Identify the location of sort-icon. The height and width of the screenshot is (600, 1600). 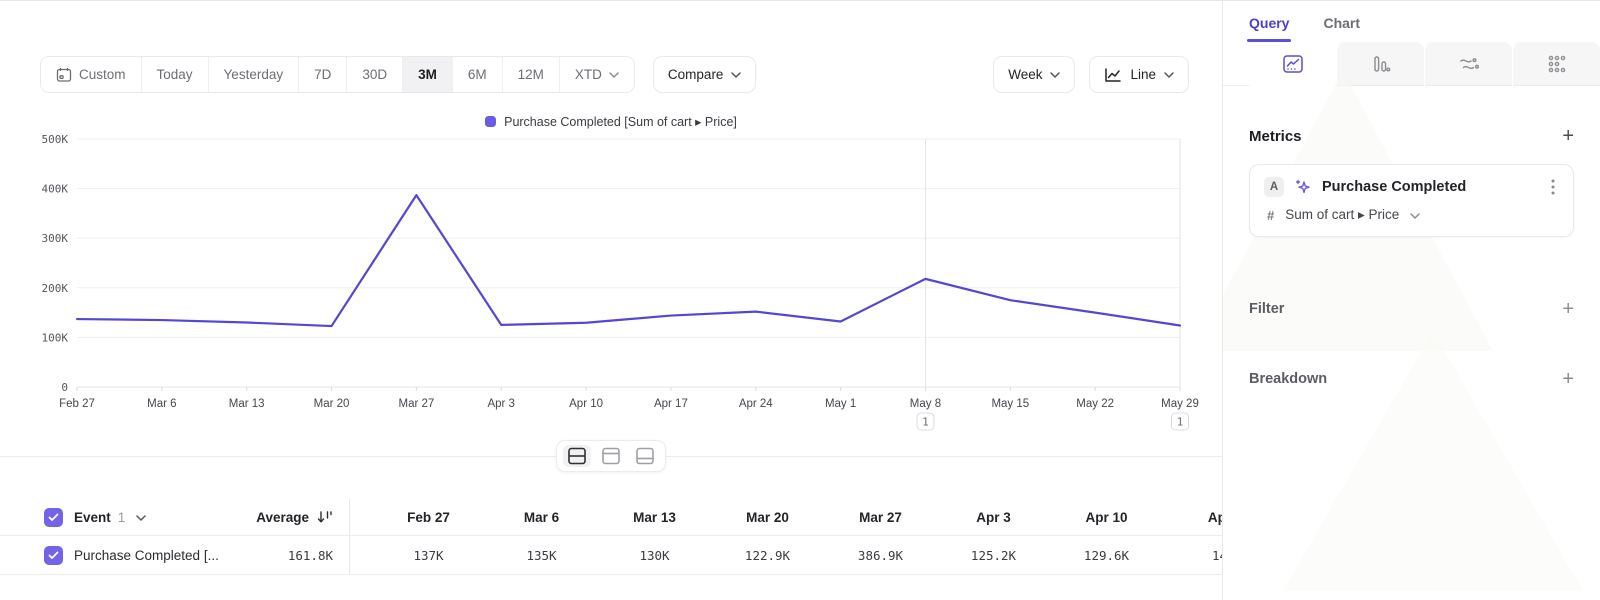
(325, 517).